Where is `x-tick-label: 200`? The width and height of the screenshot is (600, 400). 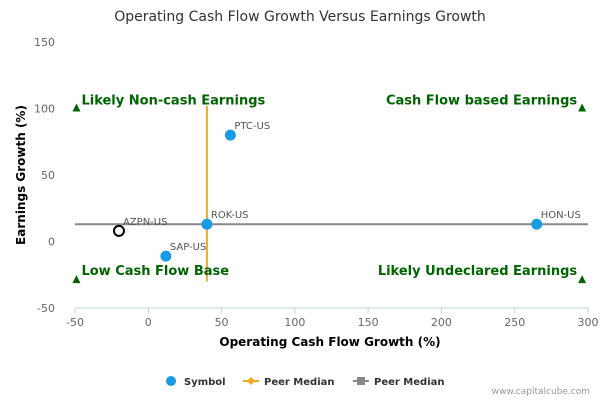
x-tick-label: 200 is located at coordinates (441, 322).